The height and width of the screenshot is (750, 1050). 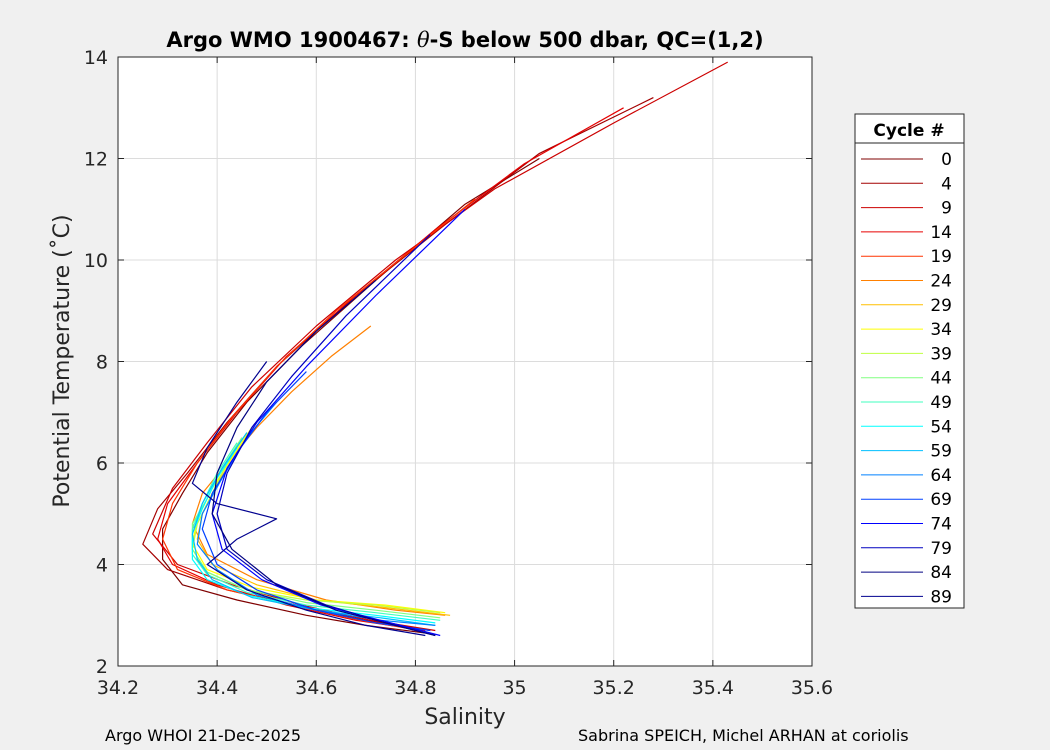 I want to click on x-tick-label: 34.4, so click(x=217, y=688).